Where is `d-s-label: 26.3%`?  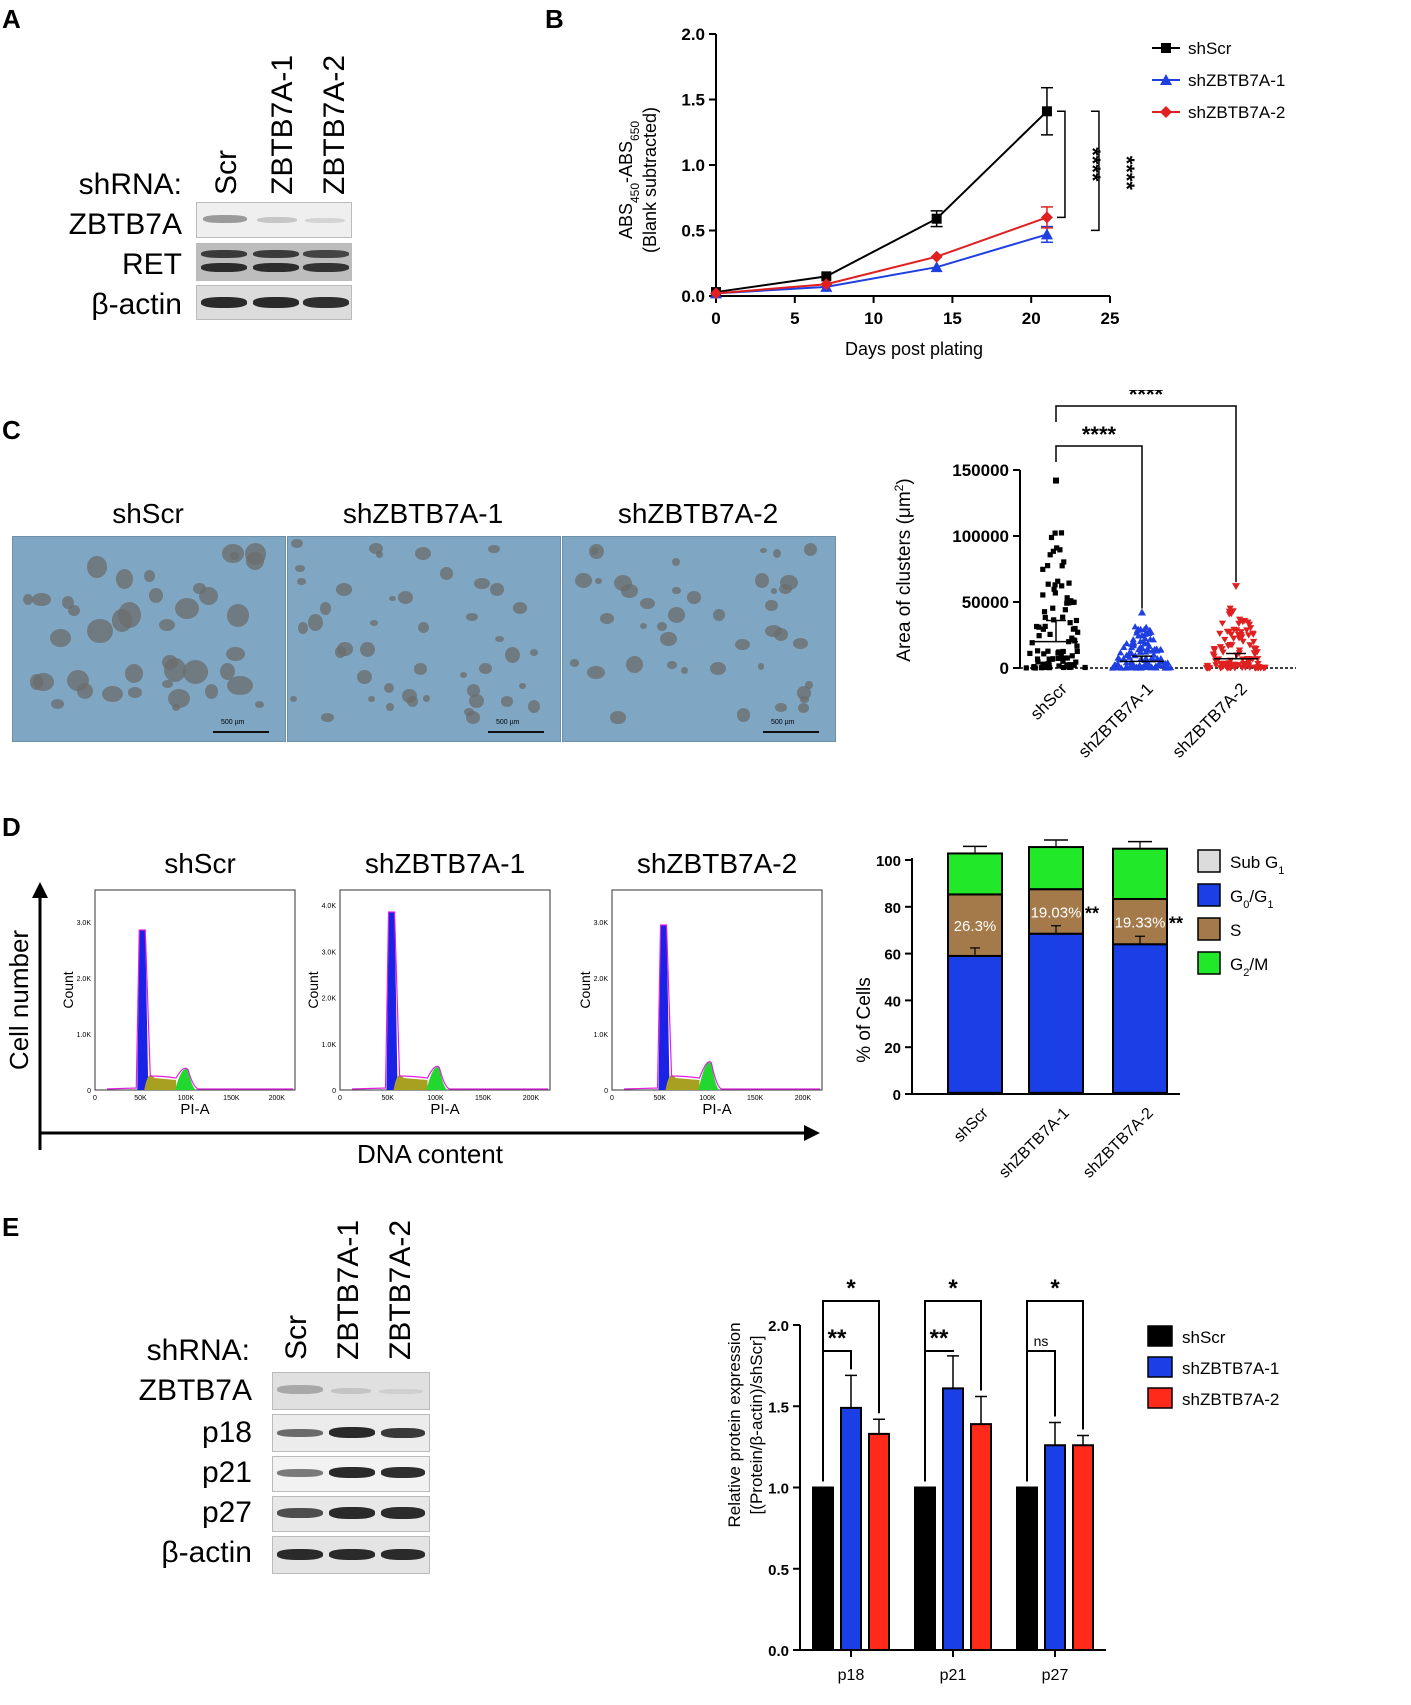
d-s-label: 26.3% is located at coordinates (975, 926).